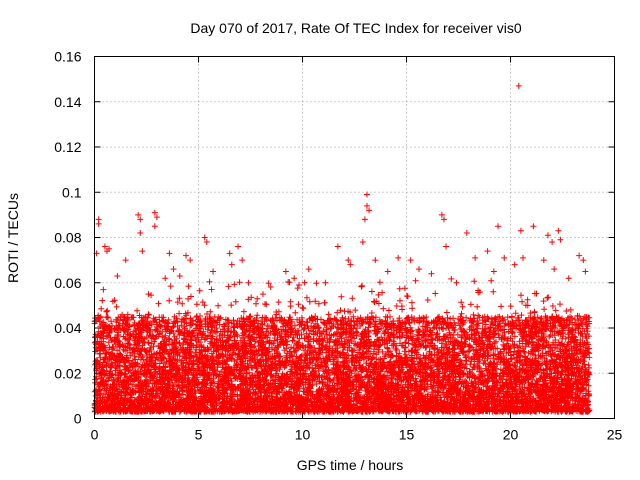 The width and height of the screenshot is (640, 480). Describe the element at coordinates (72, 192) in the screenshot. I see `y-tick-label: 0.1` at that location.